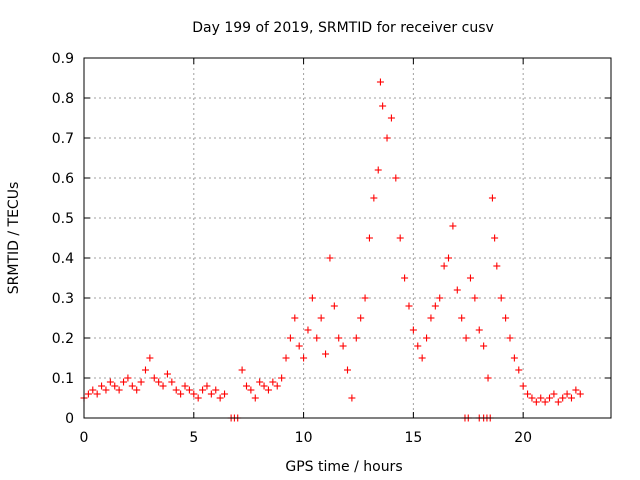 This screenshot has height=480, width=640. I want to click on x-tick-label: 15, so click(413, 438).